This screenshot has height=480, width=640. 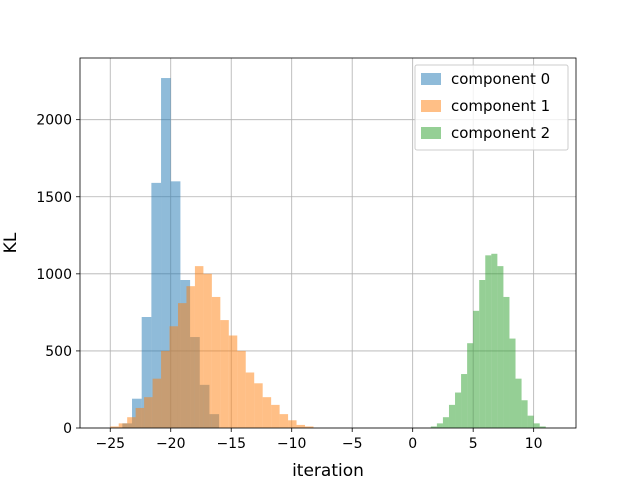 What do you see at coordinates (328, 470) in the screenshot?
I see `x-axis-label: iteration` at bounding box center [328, 470].